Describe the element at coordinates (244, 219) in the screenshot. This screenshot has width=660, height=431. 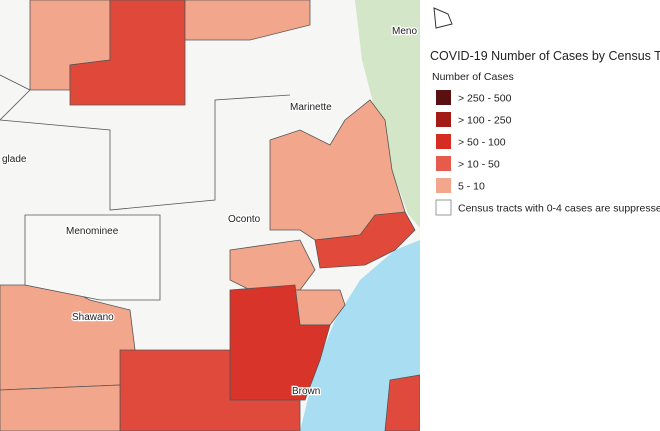
I see `map-label: Oconto` at that location.